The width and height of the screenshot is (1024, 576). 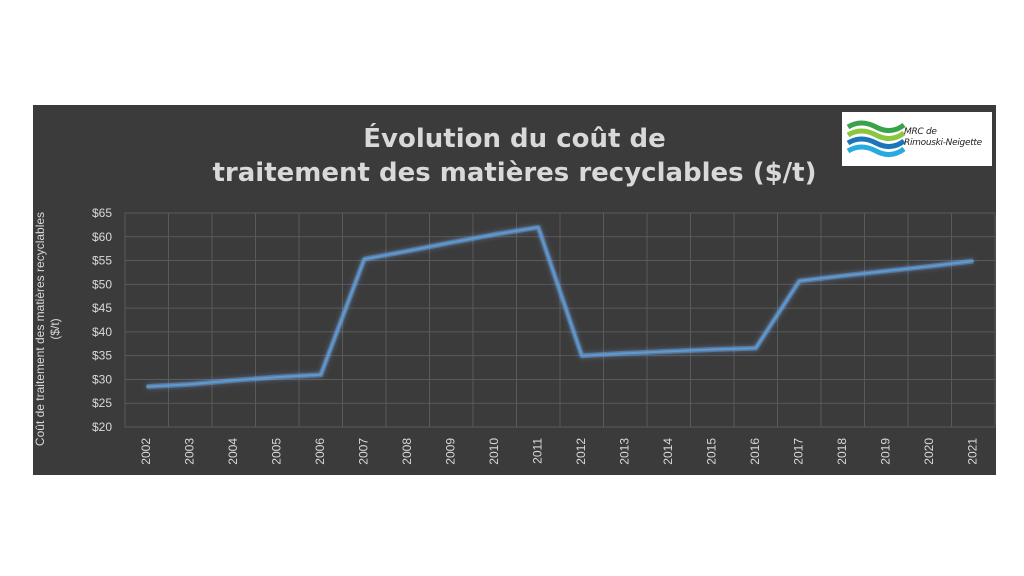 What do you see at coordinates (885, 451) in the screenshot?
I see `x-tick-label: 2019` at bounding box center [885, 451].